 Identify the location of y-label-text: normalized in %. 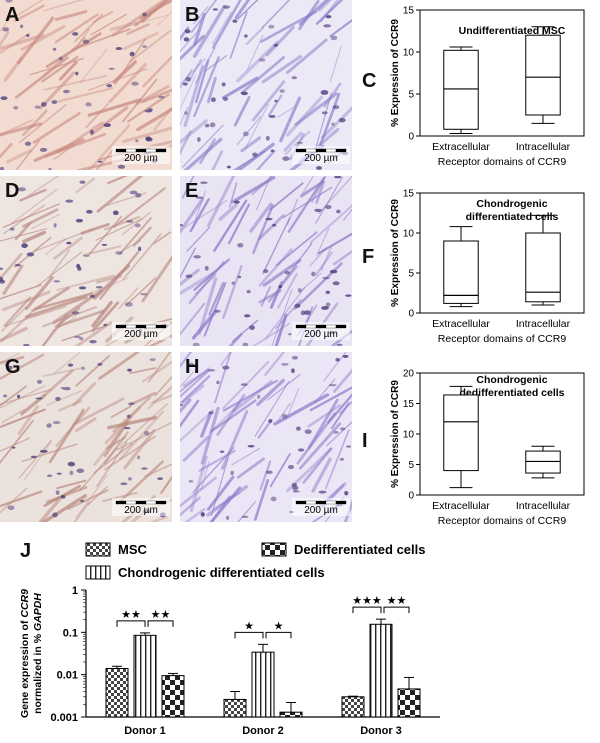
(38, 672).